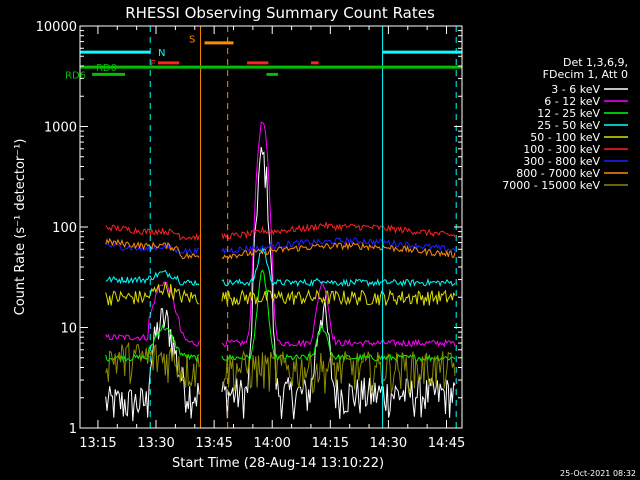 The image size is (640, 480). Describe the element at coordinates (278, 463) in the screenshot. I see `x-axis-label: Start Time (28-Aug-14 13:10:22)` at that location.